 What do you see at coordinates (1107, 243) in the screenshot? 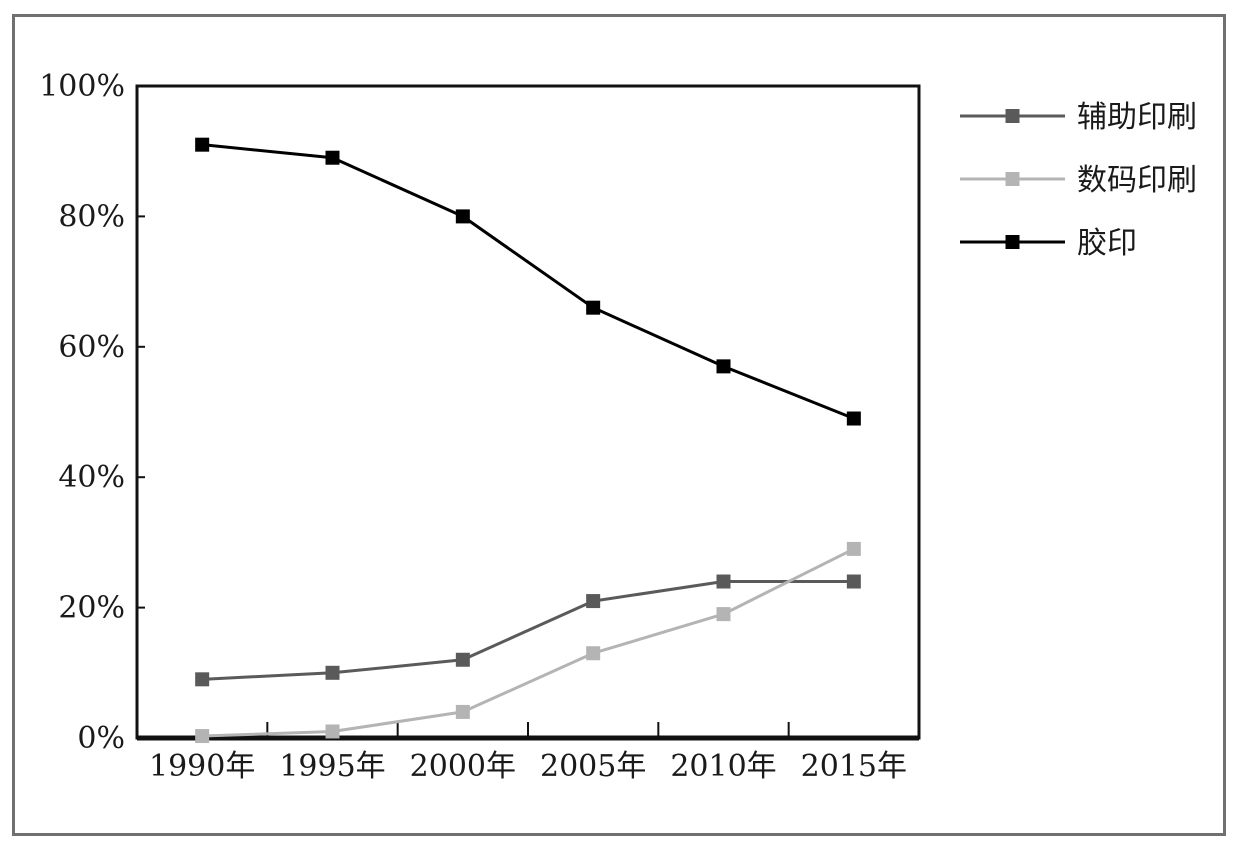
I see `legend-label: 胶印` at bounding box center [1107, 243].